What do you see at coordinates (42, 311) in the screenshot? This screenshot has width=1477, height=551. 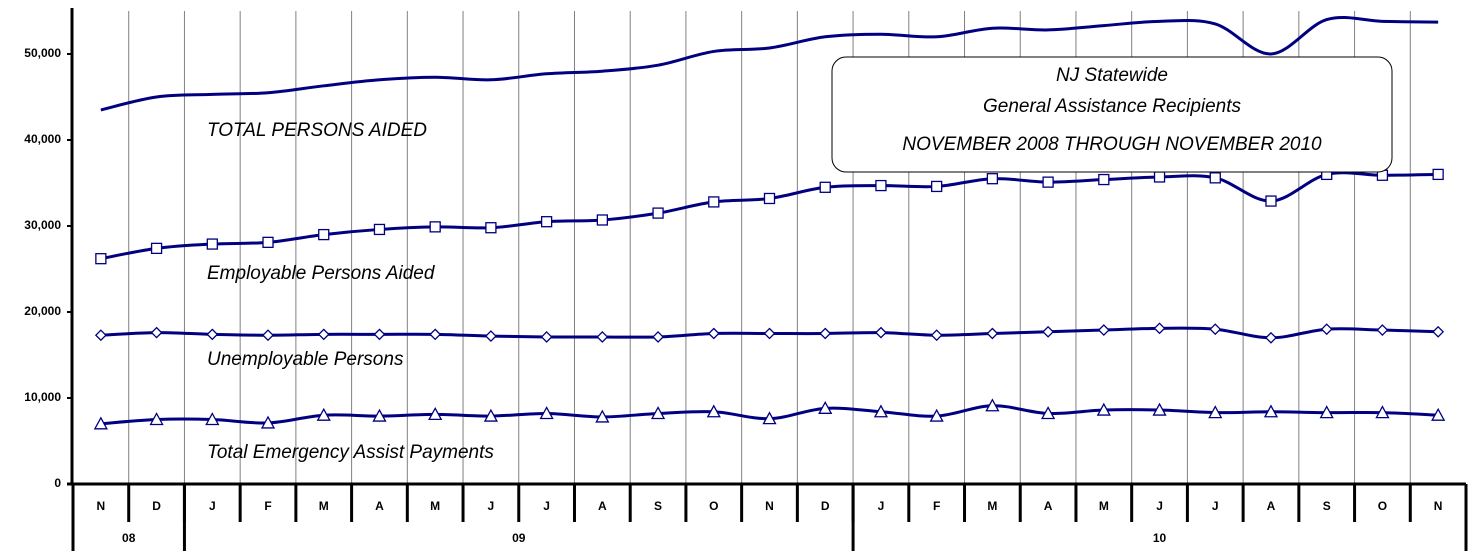 I see `y-tick-label: 20,000` at bounding box center [42, 311].